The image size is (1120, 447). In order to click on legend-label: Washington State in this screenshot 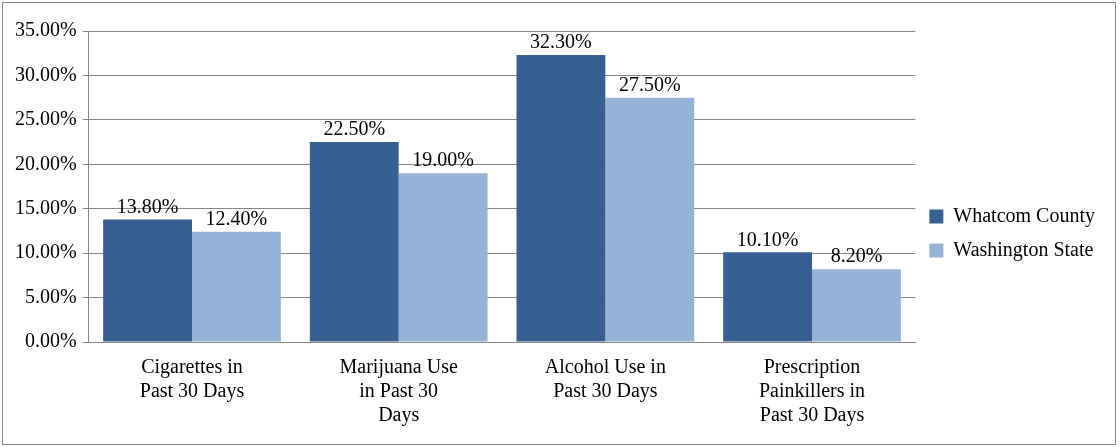, I will do `click(1023, 249)`.